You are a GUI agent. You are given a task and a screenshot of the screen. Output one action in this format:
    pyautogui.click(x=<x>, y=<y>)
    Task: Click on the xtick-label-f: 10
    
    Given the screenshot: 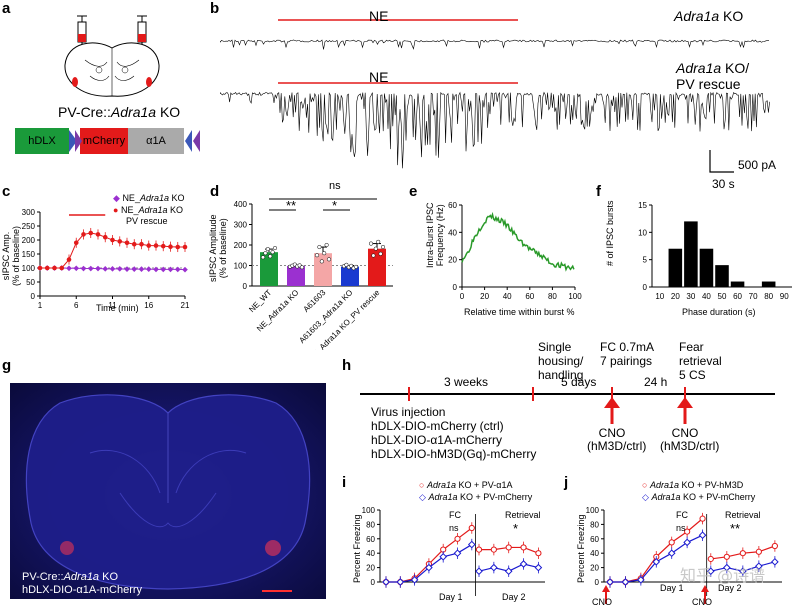 What is the action you would take?
    pyautogui.click(x=659, y=296)
    